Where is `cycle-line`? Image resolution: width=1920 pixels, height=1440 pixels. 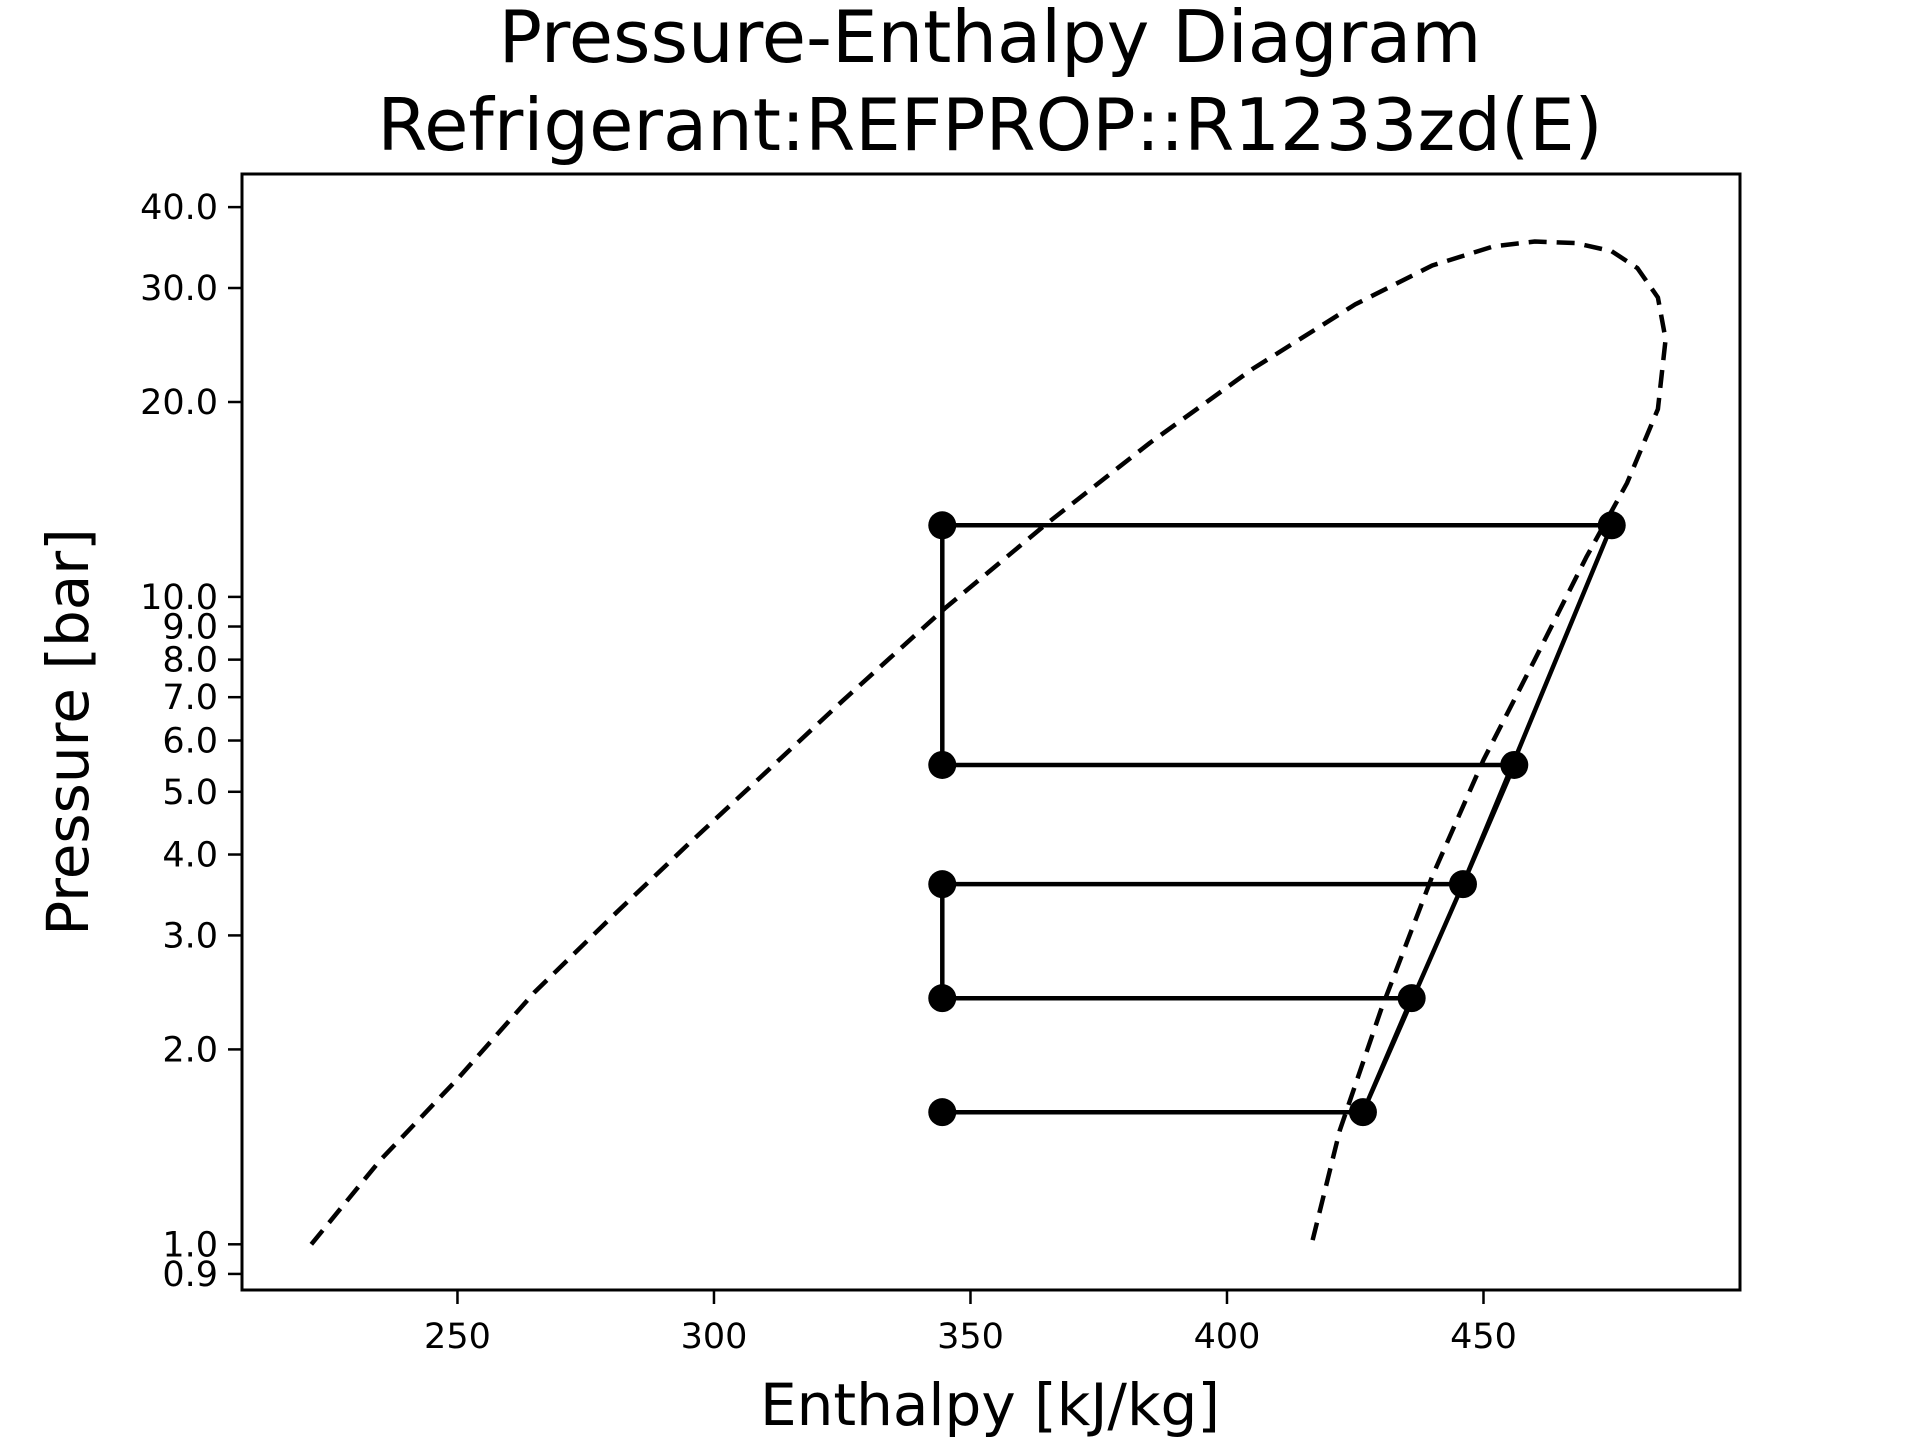 cycle-line is located at coordinates (1277, 819).